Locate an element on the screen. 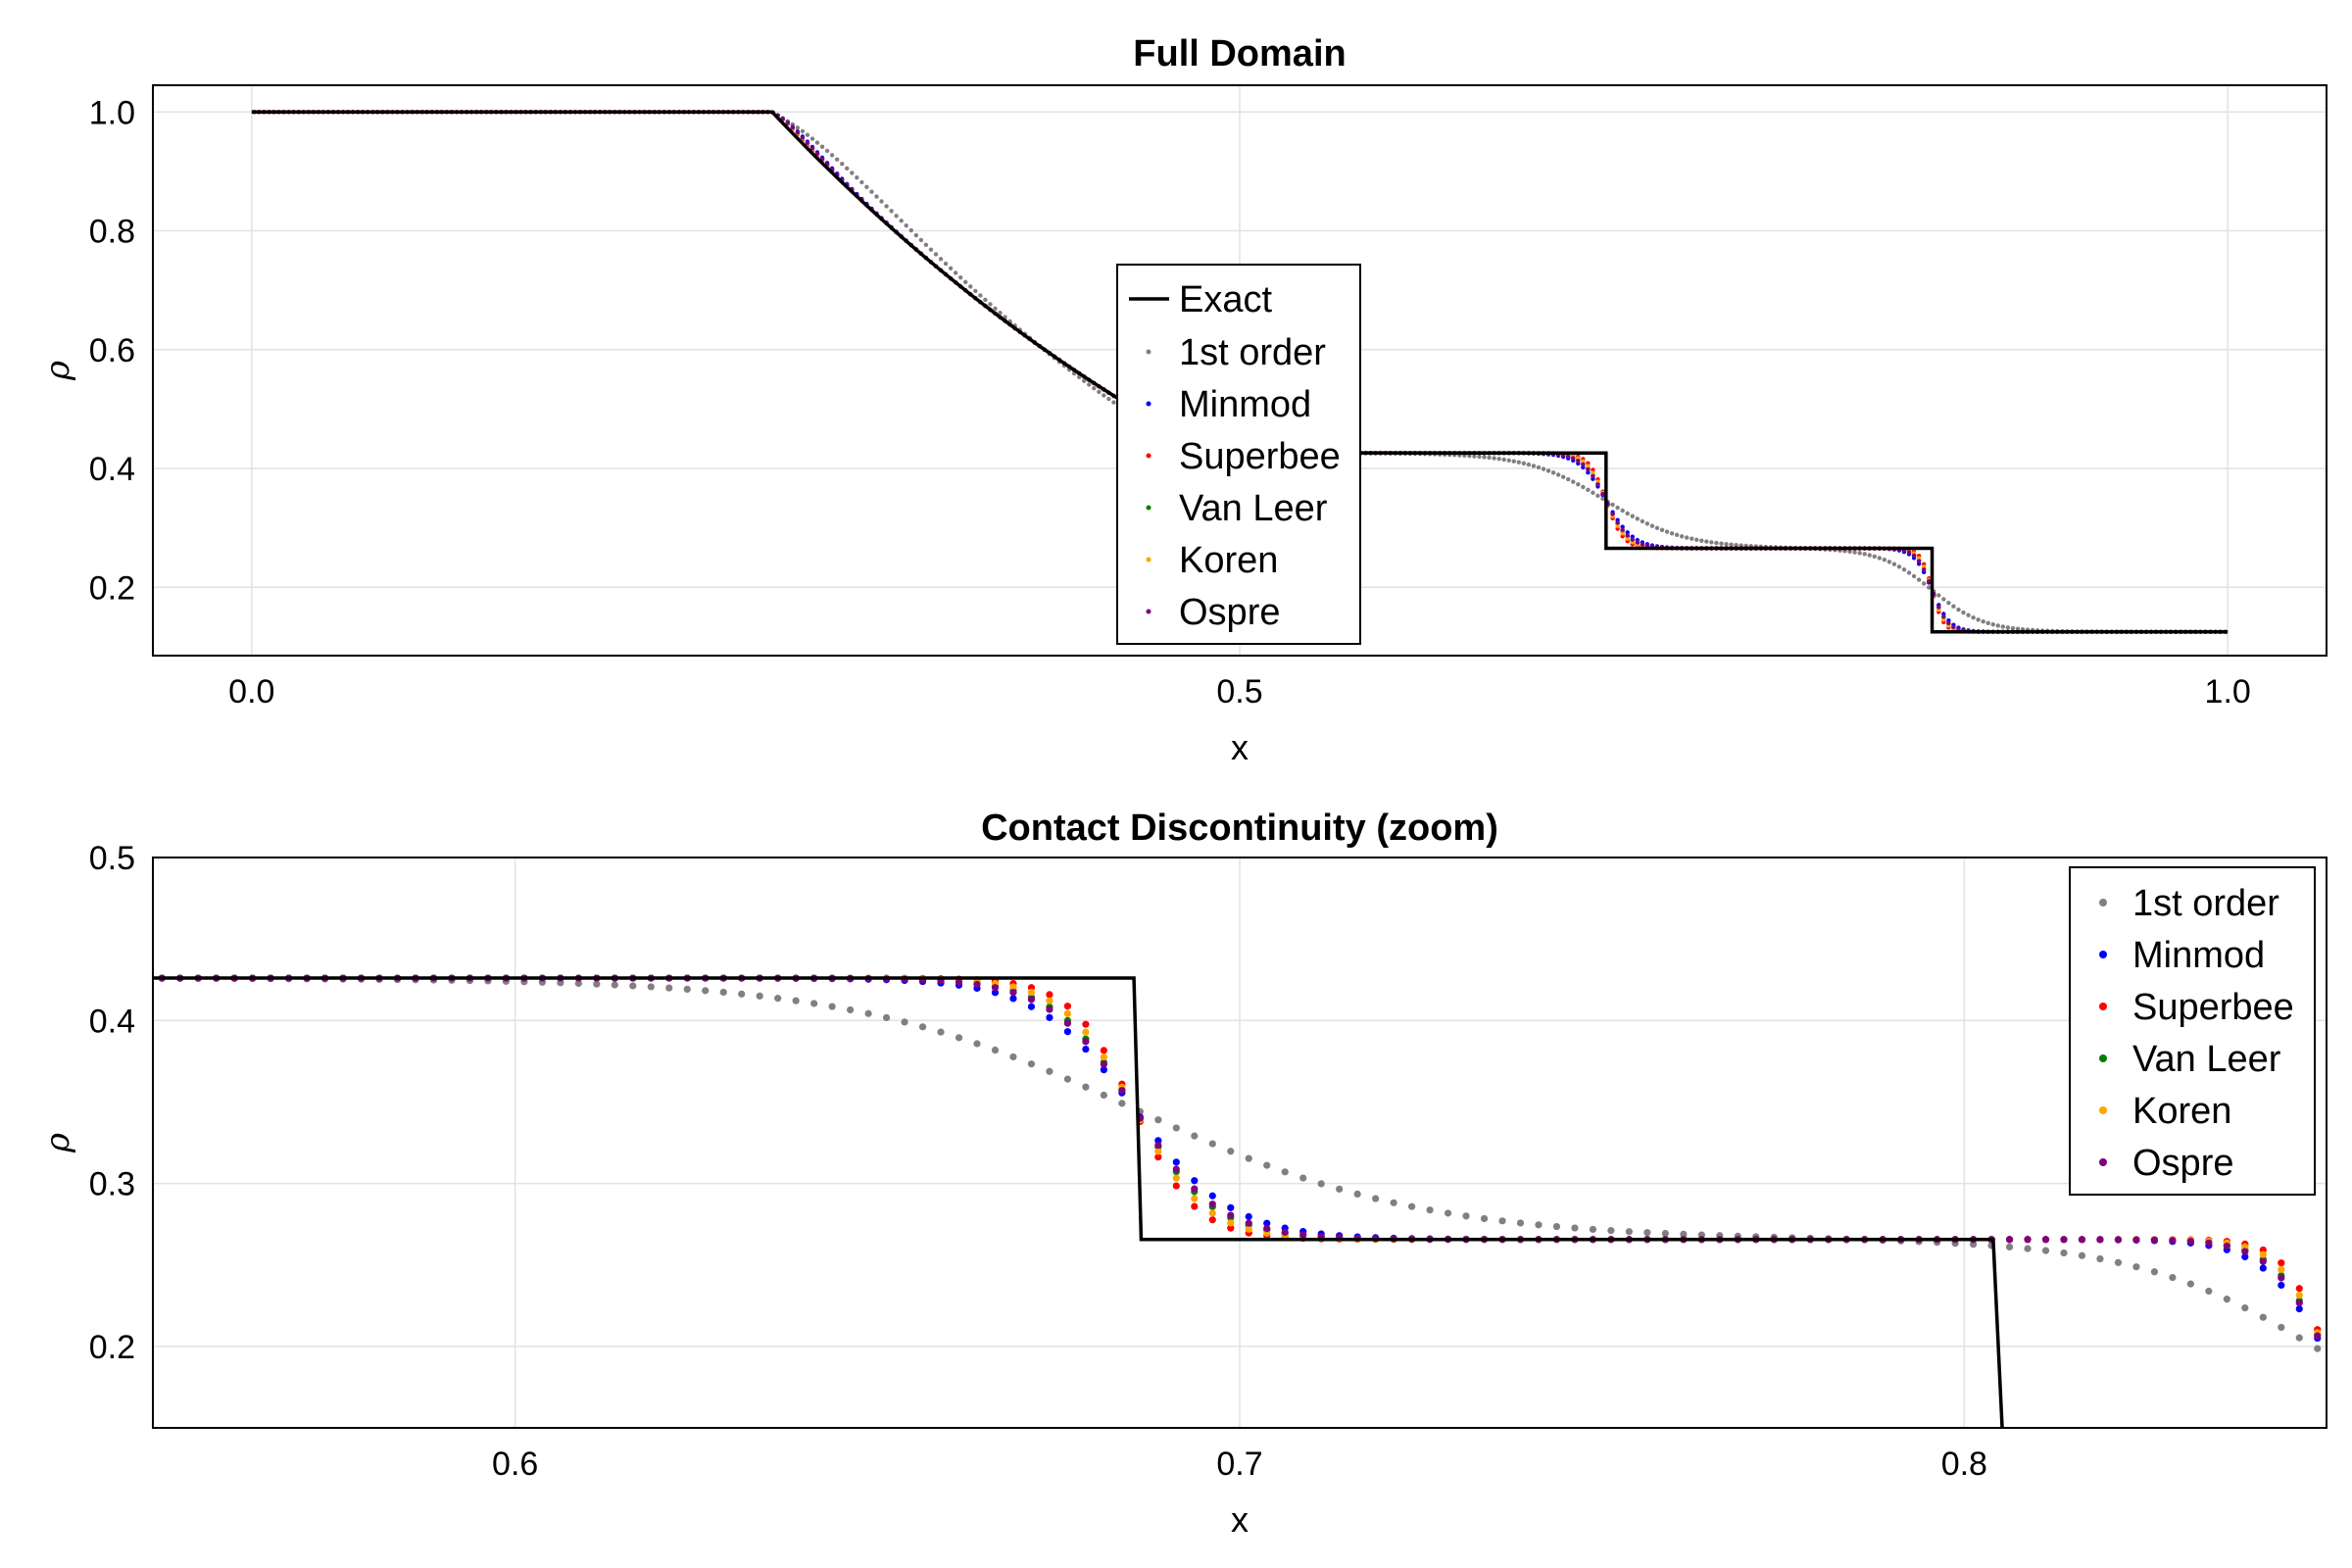  zoom-legend-label-van-leer: Van Leer is located at coordinates (2206, 1059).